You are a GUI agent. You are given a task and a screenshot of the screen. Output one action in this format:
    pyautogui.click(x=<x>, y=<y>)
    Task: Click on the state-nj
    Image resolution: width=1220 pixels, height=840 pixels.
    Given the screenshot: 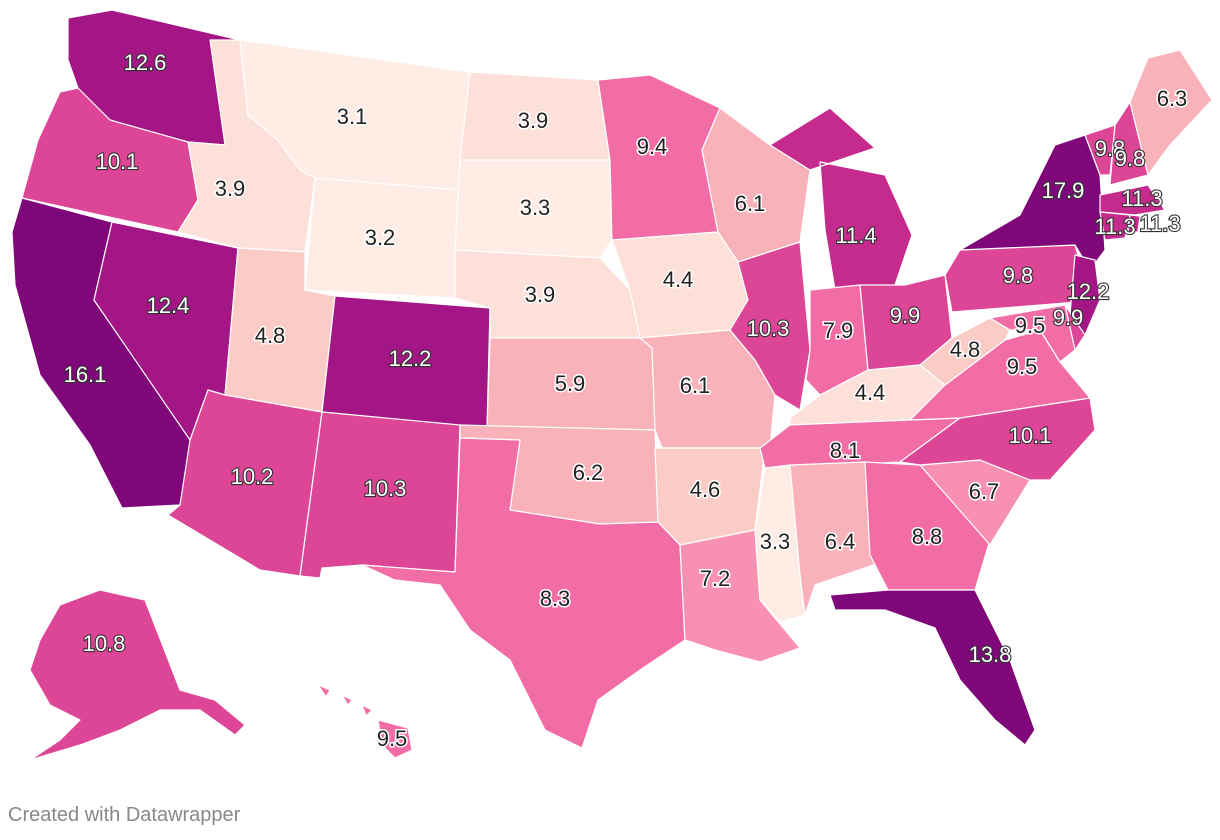 What is the action you would take?
    pyautogui.click(x=1085, y=295)
    